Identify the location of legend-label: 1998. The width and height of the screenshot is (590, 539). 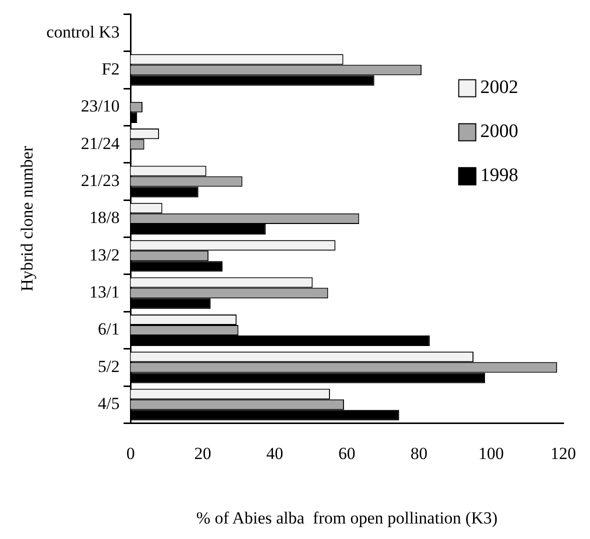
(499, 175).